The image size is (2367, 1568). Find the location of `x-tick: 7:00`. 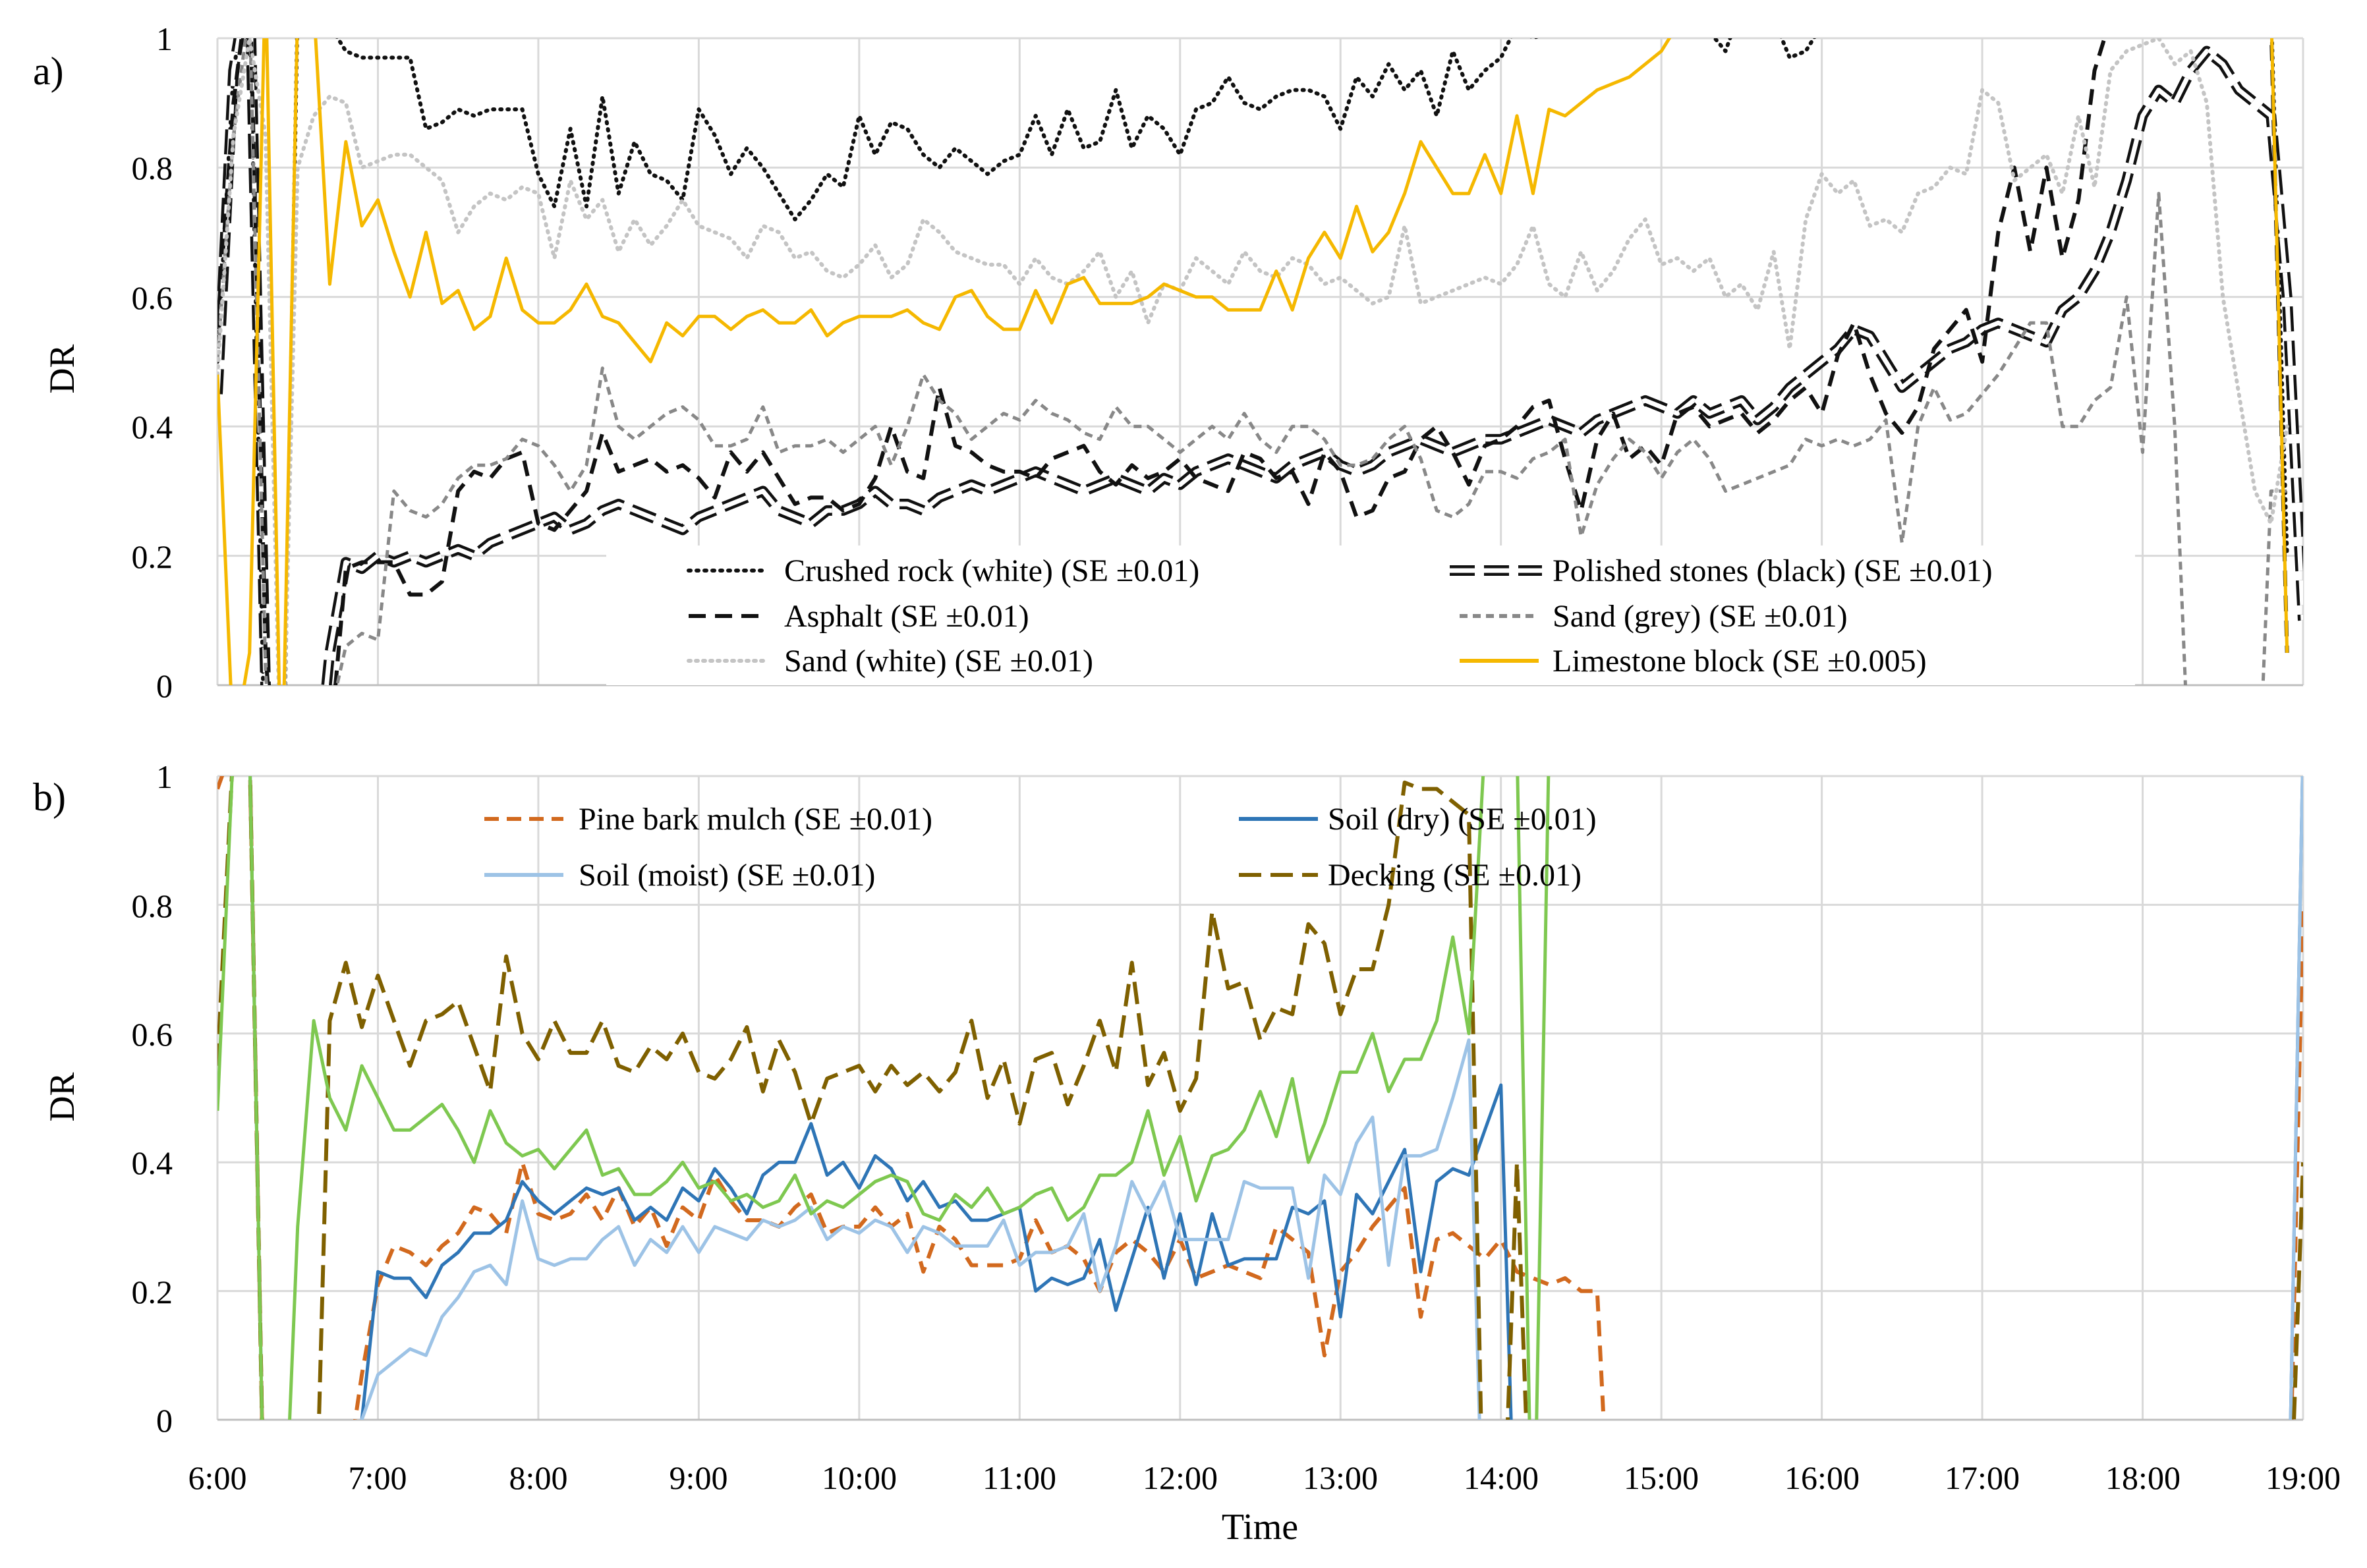

x-tick: 7:00 is located at coordinates (378, 1477).